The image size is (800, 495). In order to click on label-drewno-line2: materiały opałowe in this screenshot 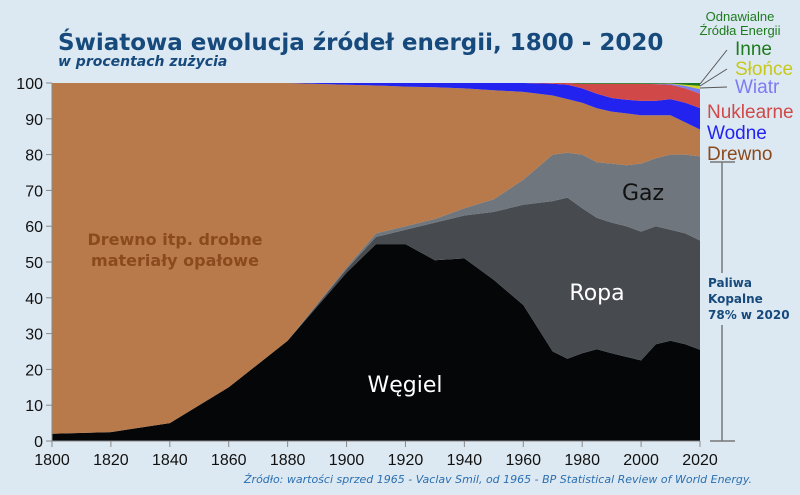, I will do `click(175, 260)`.